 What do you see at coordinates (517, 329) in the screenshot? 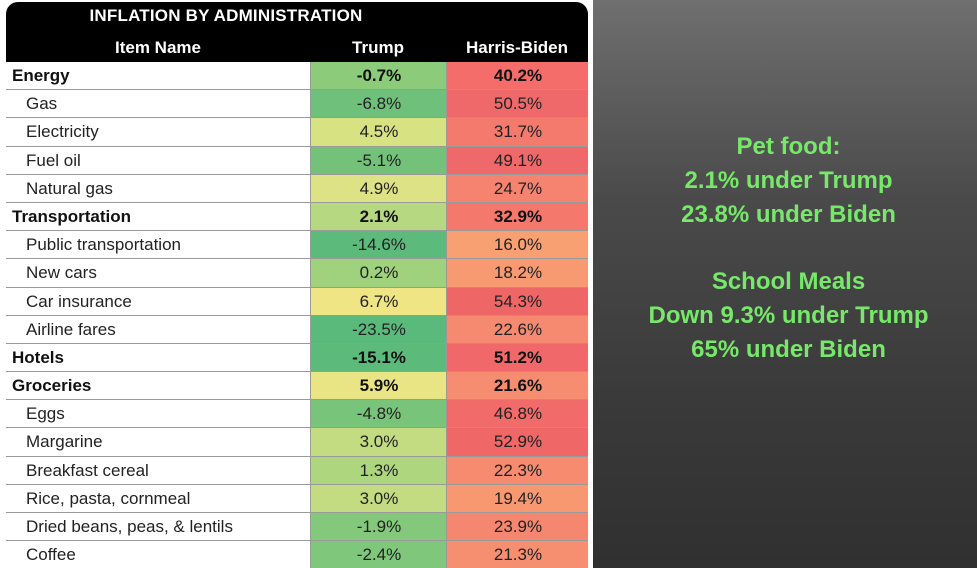
I see `biden-value-cell: 22.6%` at bounding box center [517, 329].